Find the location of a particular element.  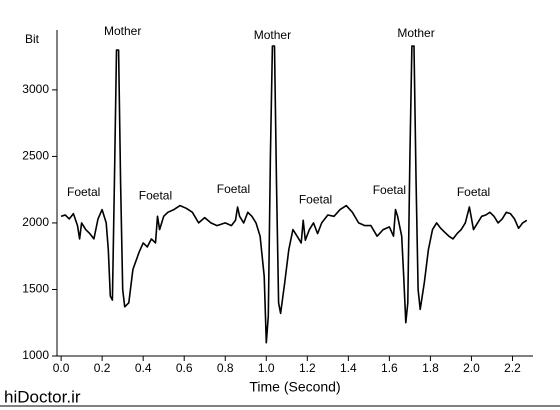

watermark: hiDoctor.ir is located at coordinates (42, 396).